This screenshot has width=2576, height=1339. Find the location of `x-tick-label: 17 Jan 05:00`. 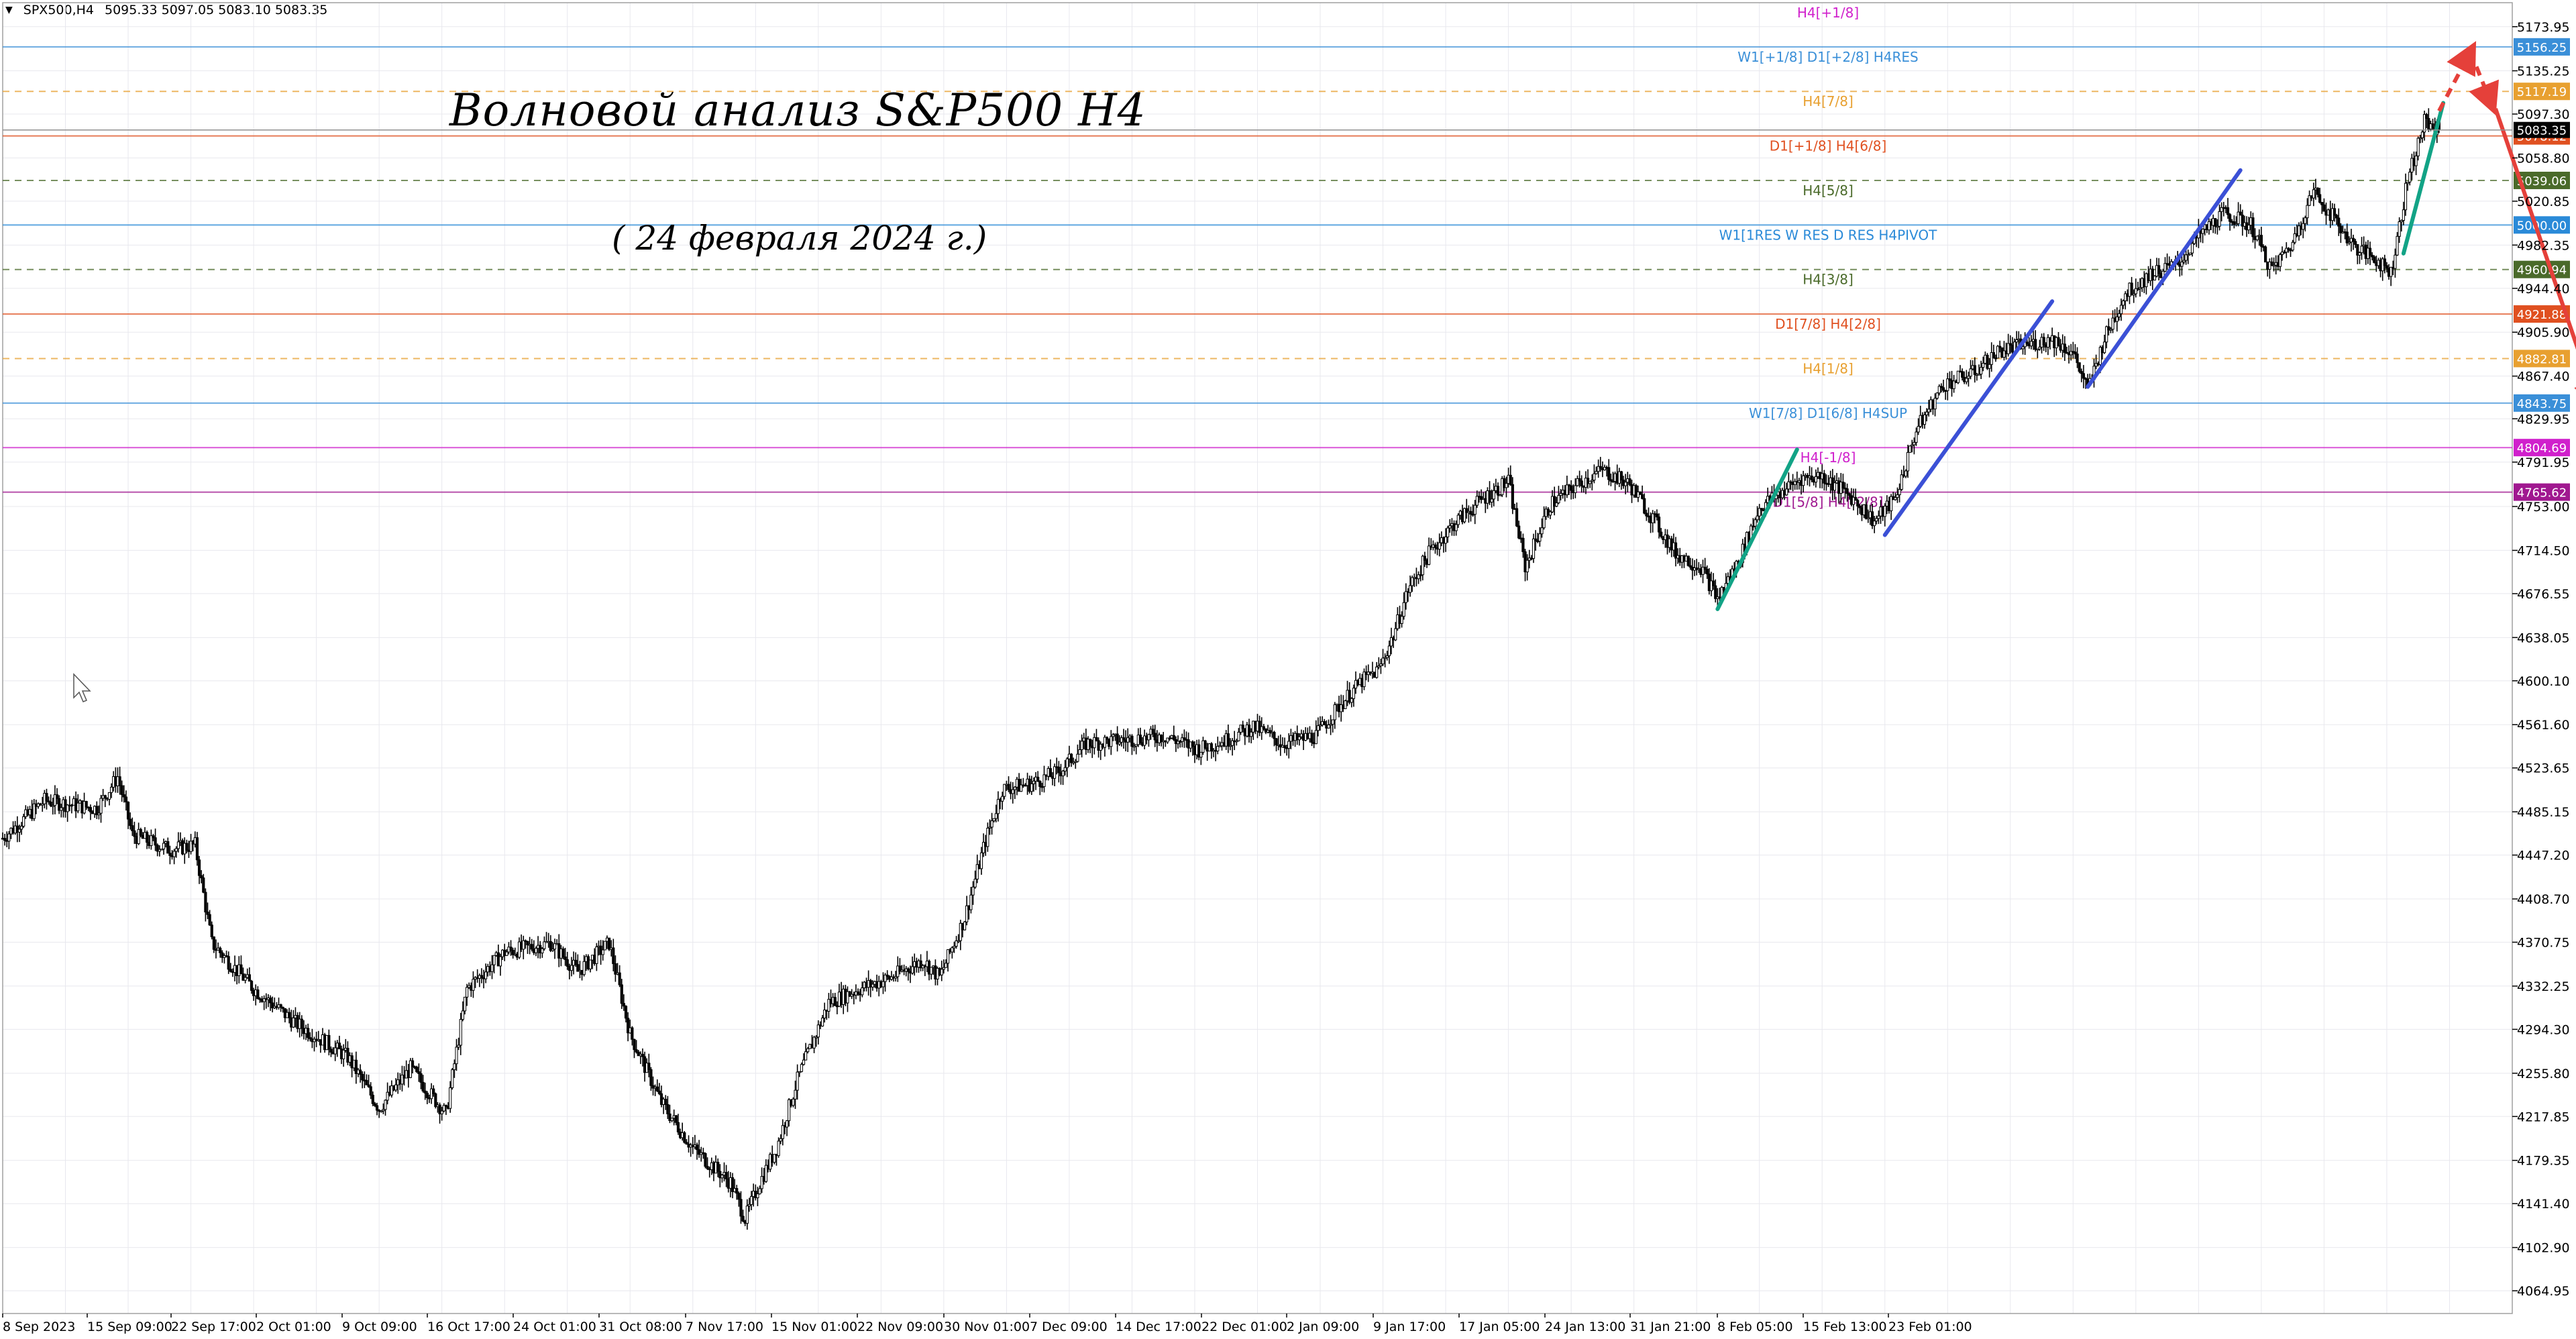

x-tick-label: 17 Jan 05:00 is located at coordinates (1499, 1327).